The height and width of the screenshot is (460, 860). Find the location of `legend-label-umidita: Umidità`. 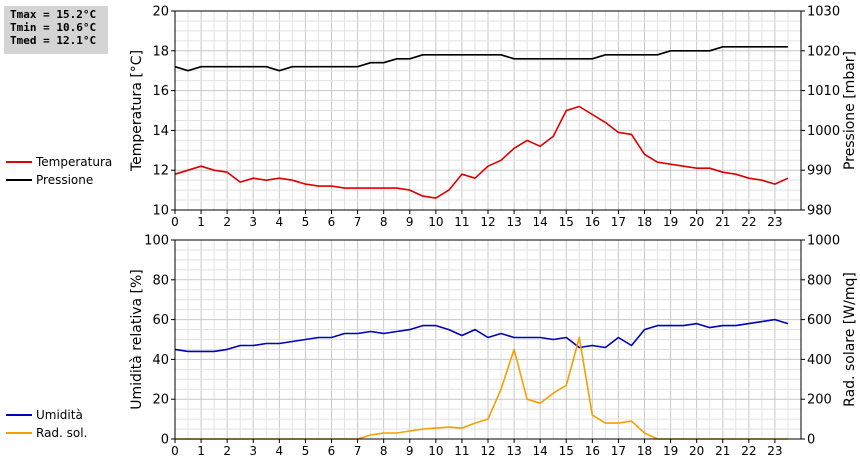

legend-label-umidita: Umidità is located at coordinates (59, 415).